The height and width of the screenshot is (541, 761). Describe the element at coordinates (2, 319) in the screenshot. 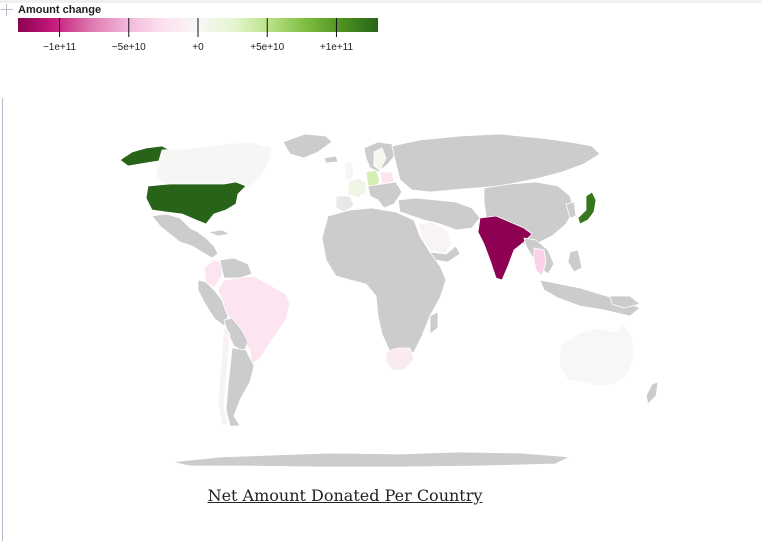

I see `left-border` at that location.